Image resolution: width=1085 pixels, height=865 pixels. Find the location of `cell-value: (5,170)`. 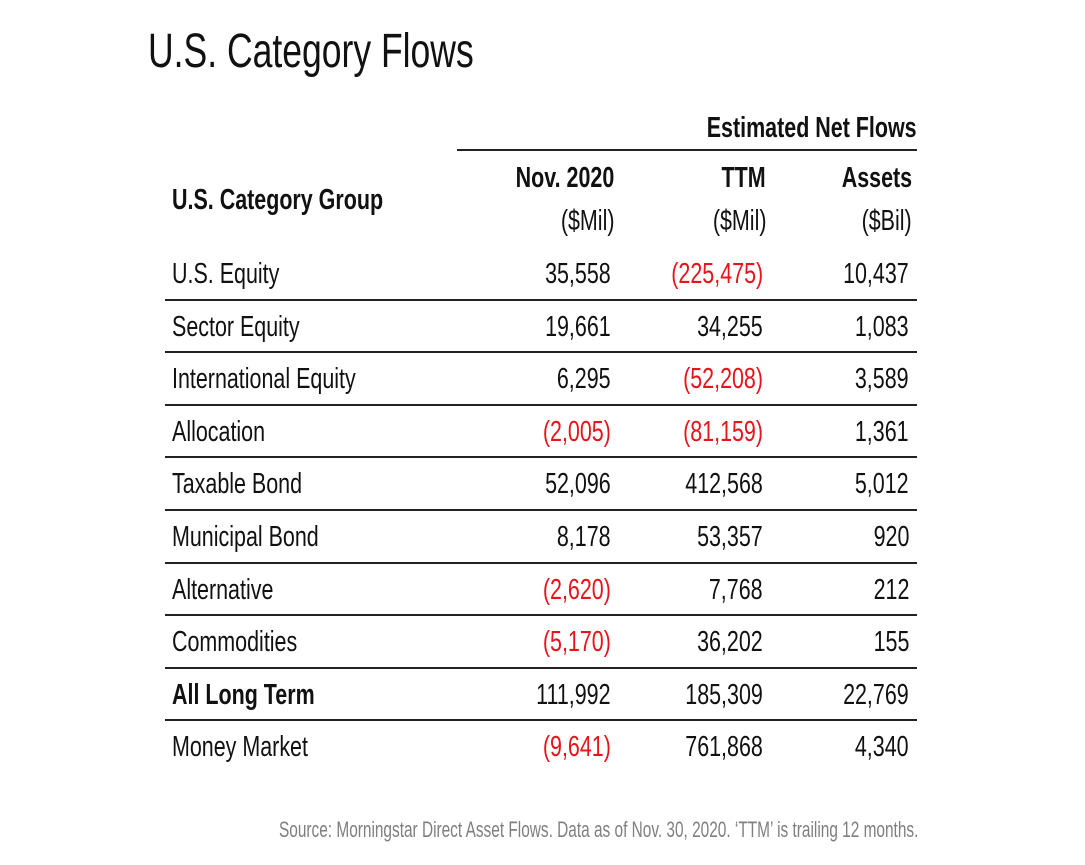

cell-value: (5,170) is located at coordinates (577, 642).